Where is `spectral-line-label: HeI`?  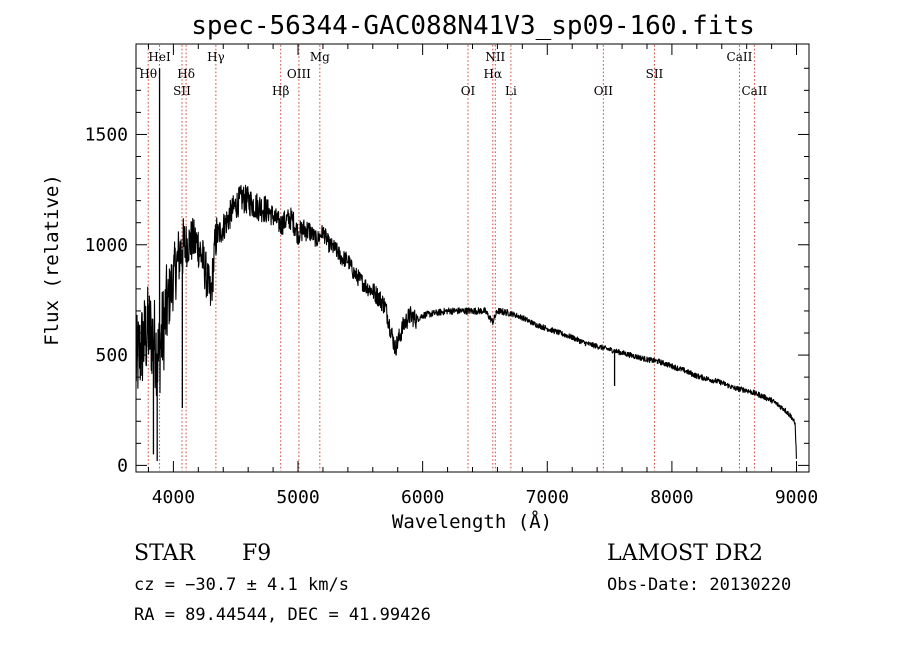
spectral-line-label: HeI is located at coordinates (159, 57).